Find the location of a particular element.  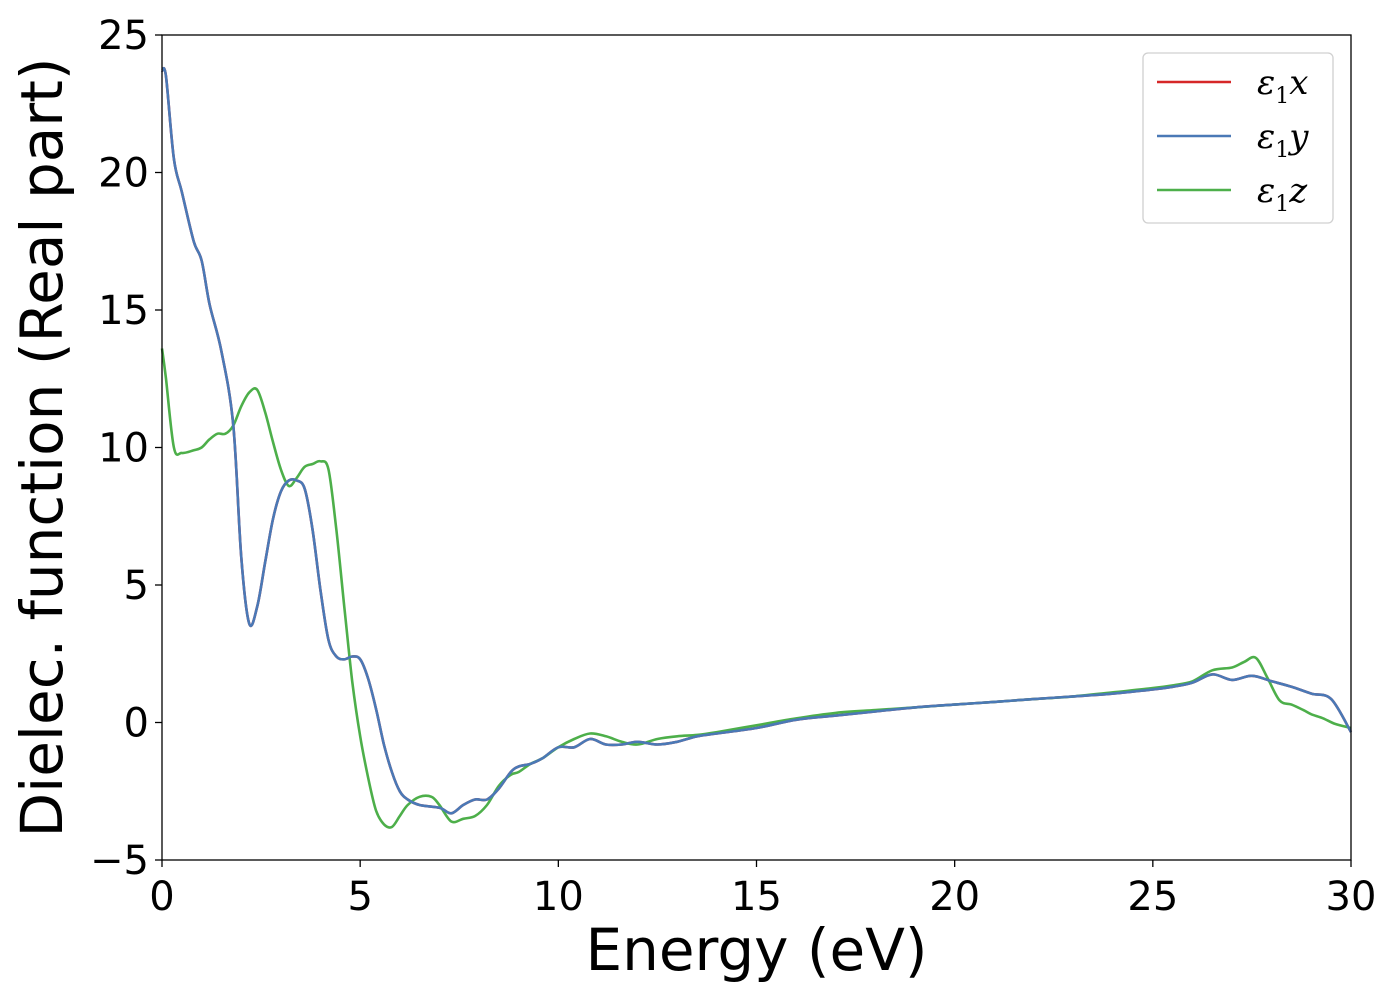

y-tick-label: 25 is located at coordinates (123, 36).